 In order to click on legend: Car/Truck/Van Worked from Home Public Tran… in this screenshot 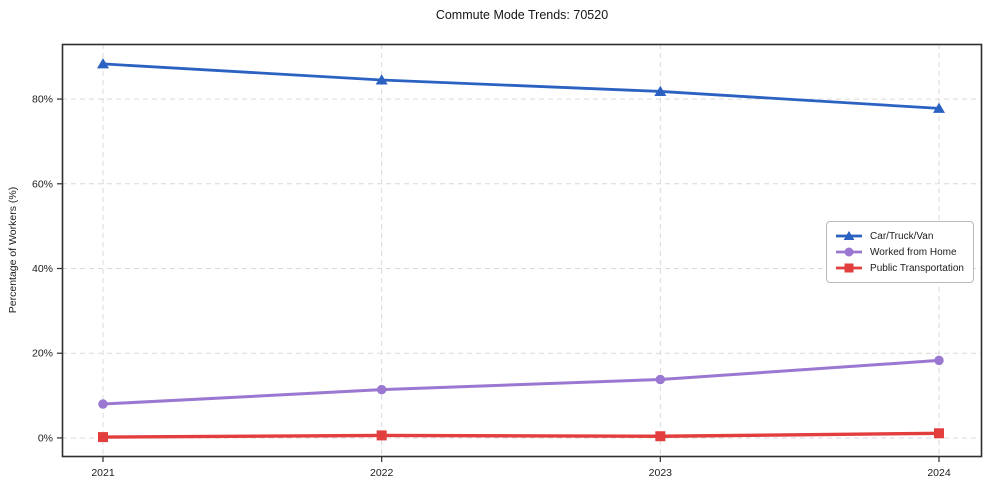, I will do `click(900, 252)`.